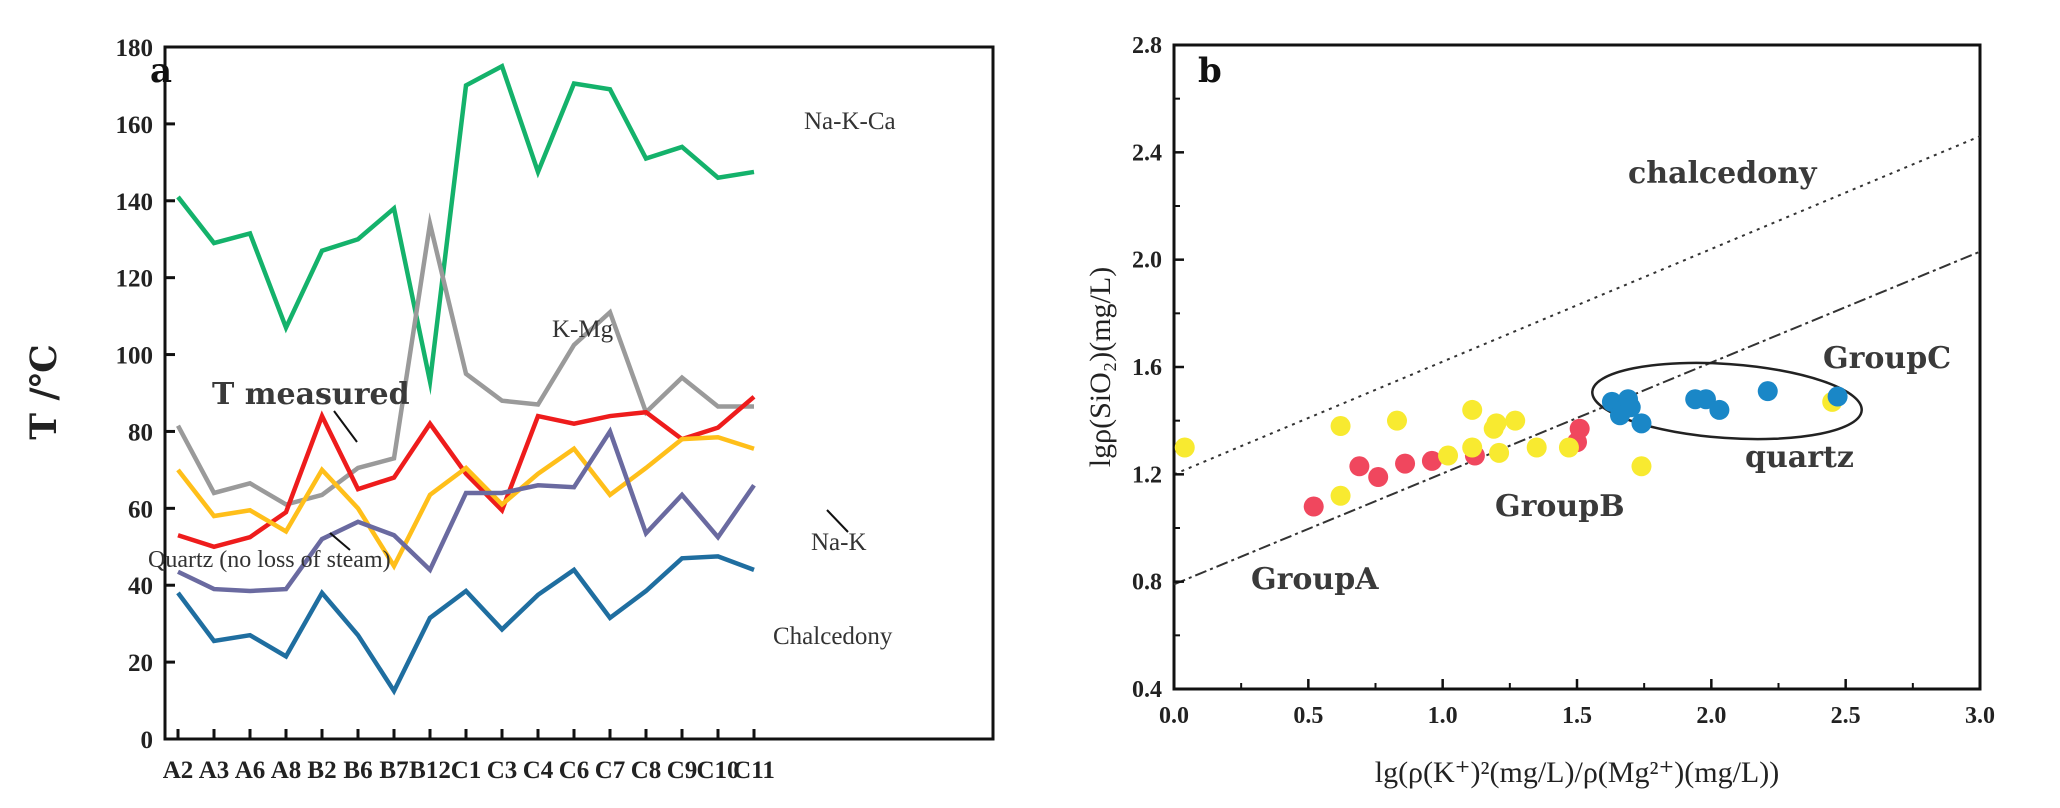 The image size is (2060, 808). I want to click on annotation-chalcedony-line: chalcedony, so click(1723, 173).